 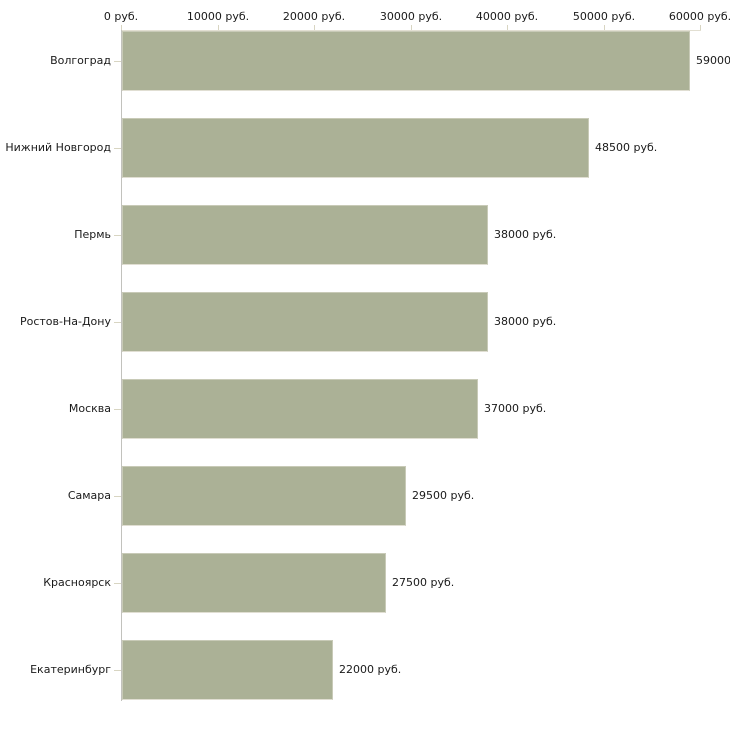 What do you see at coordinates (70, 669) in the screenshot?
I see `category-label: Екатеринбург` at bounding box center [70, 669].